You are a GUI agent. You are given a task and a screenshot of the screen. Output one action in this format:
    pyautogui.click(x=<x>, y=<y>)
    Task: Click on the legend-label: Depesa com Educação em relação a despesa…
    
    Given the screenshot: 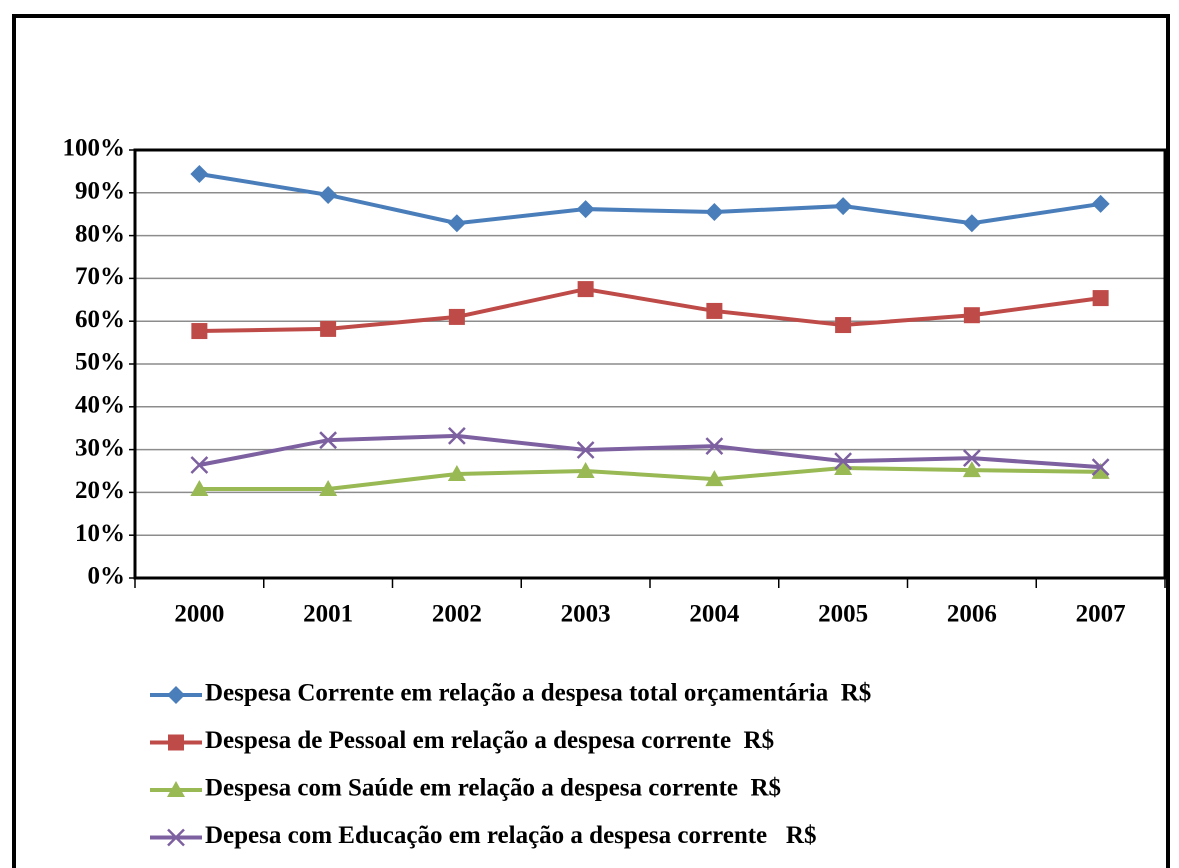 What is the action you would take?
    pyautogui.click(x=510, y=835)
    